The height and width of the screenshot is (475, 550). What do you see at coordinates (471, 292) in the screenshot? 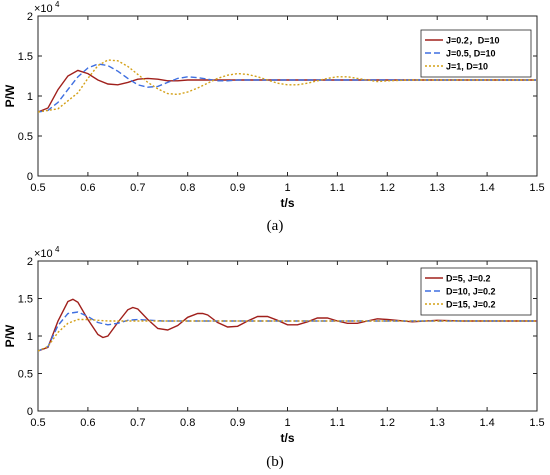
I see `legend-label-2: D=10, J=0.2` at bounding box center [471, 292].